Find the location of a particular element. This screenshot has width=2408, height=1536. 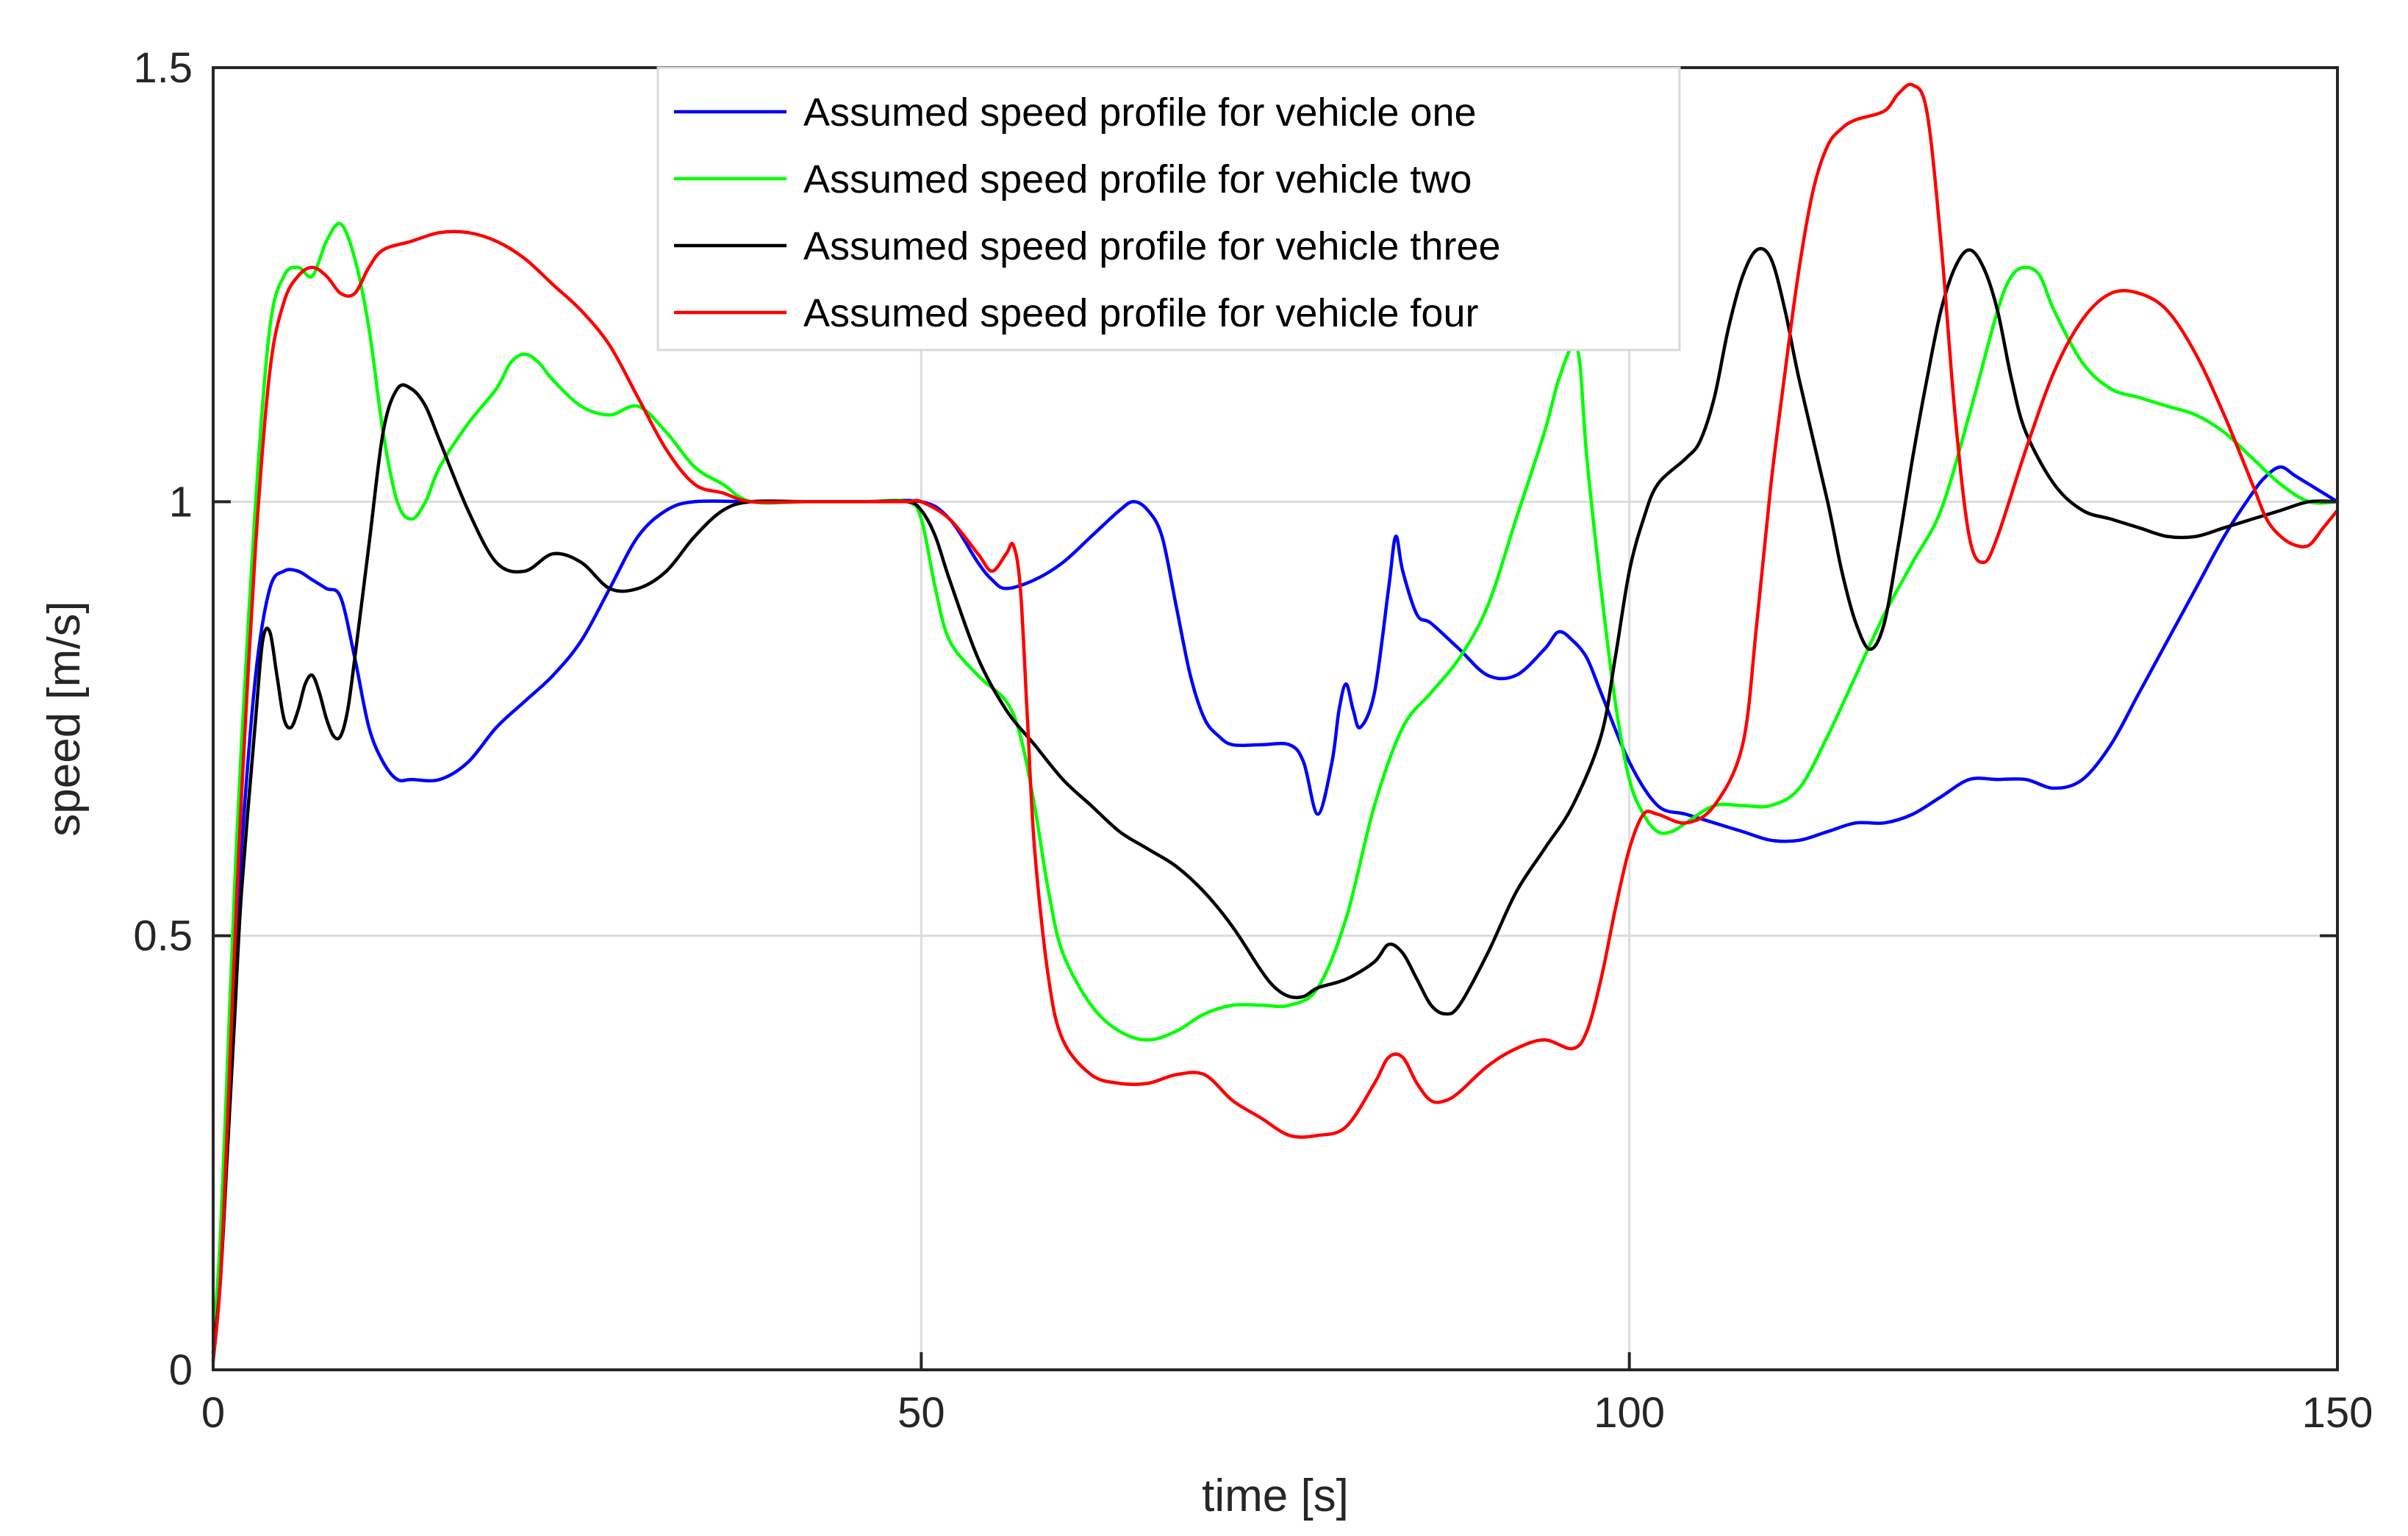

legend-entry-label: Assumed speed profile for vehicle one is located at coordinates (1140, 112).